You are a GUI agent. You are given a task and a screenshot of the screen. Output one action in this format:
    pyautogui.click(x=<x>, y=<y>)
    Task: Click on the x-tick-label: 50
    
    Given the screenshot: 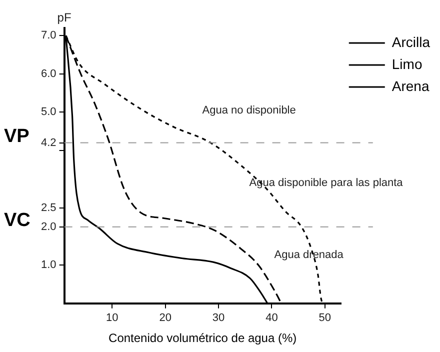 What is the action you would take?
    pyautogui.click(x=325, y=318)
    